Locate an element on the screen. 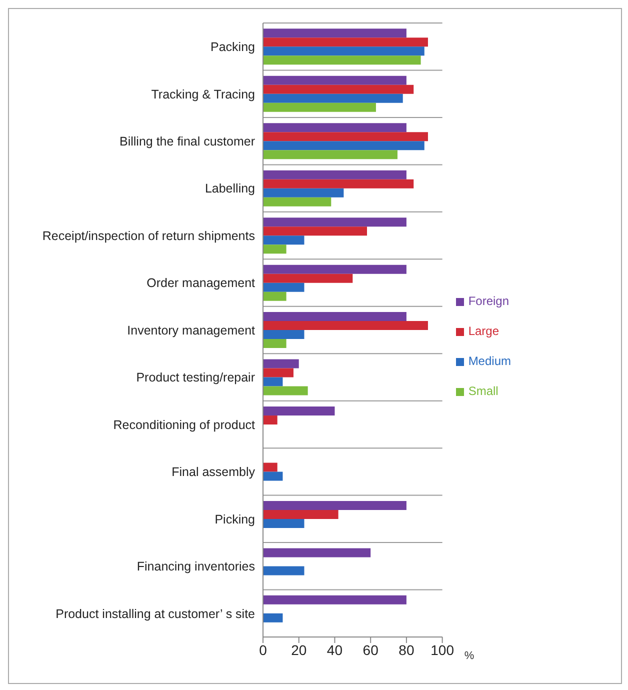 The width and height of the screenshot is (628, 690). legend-label: Small is located at coordinates (483, 391).